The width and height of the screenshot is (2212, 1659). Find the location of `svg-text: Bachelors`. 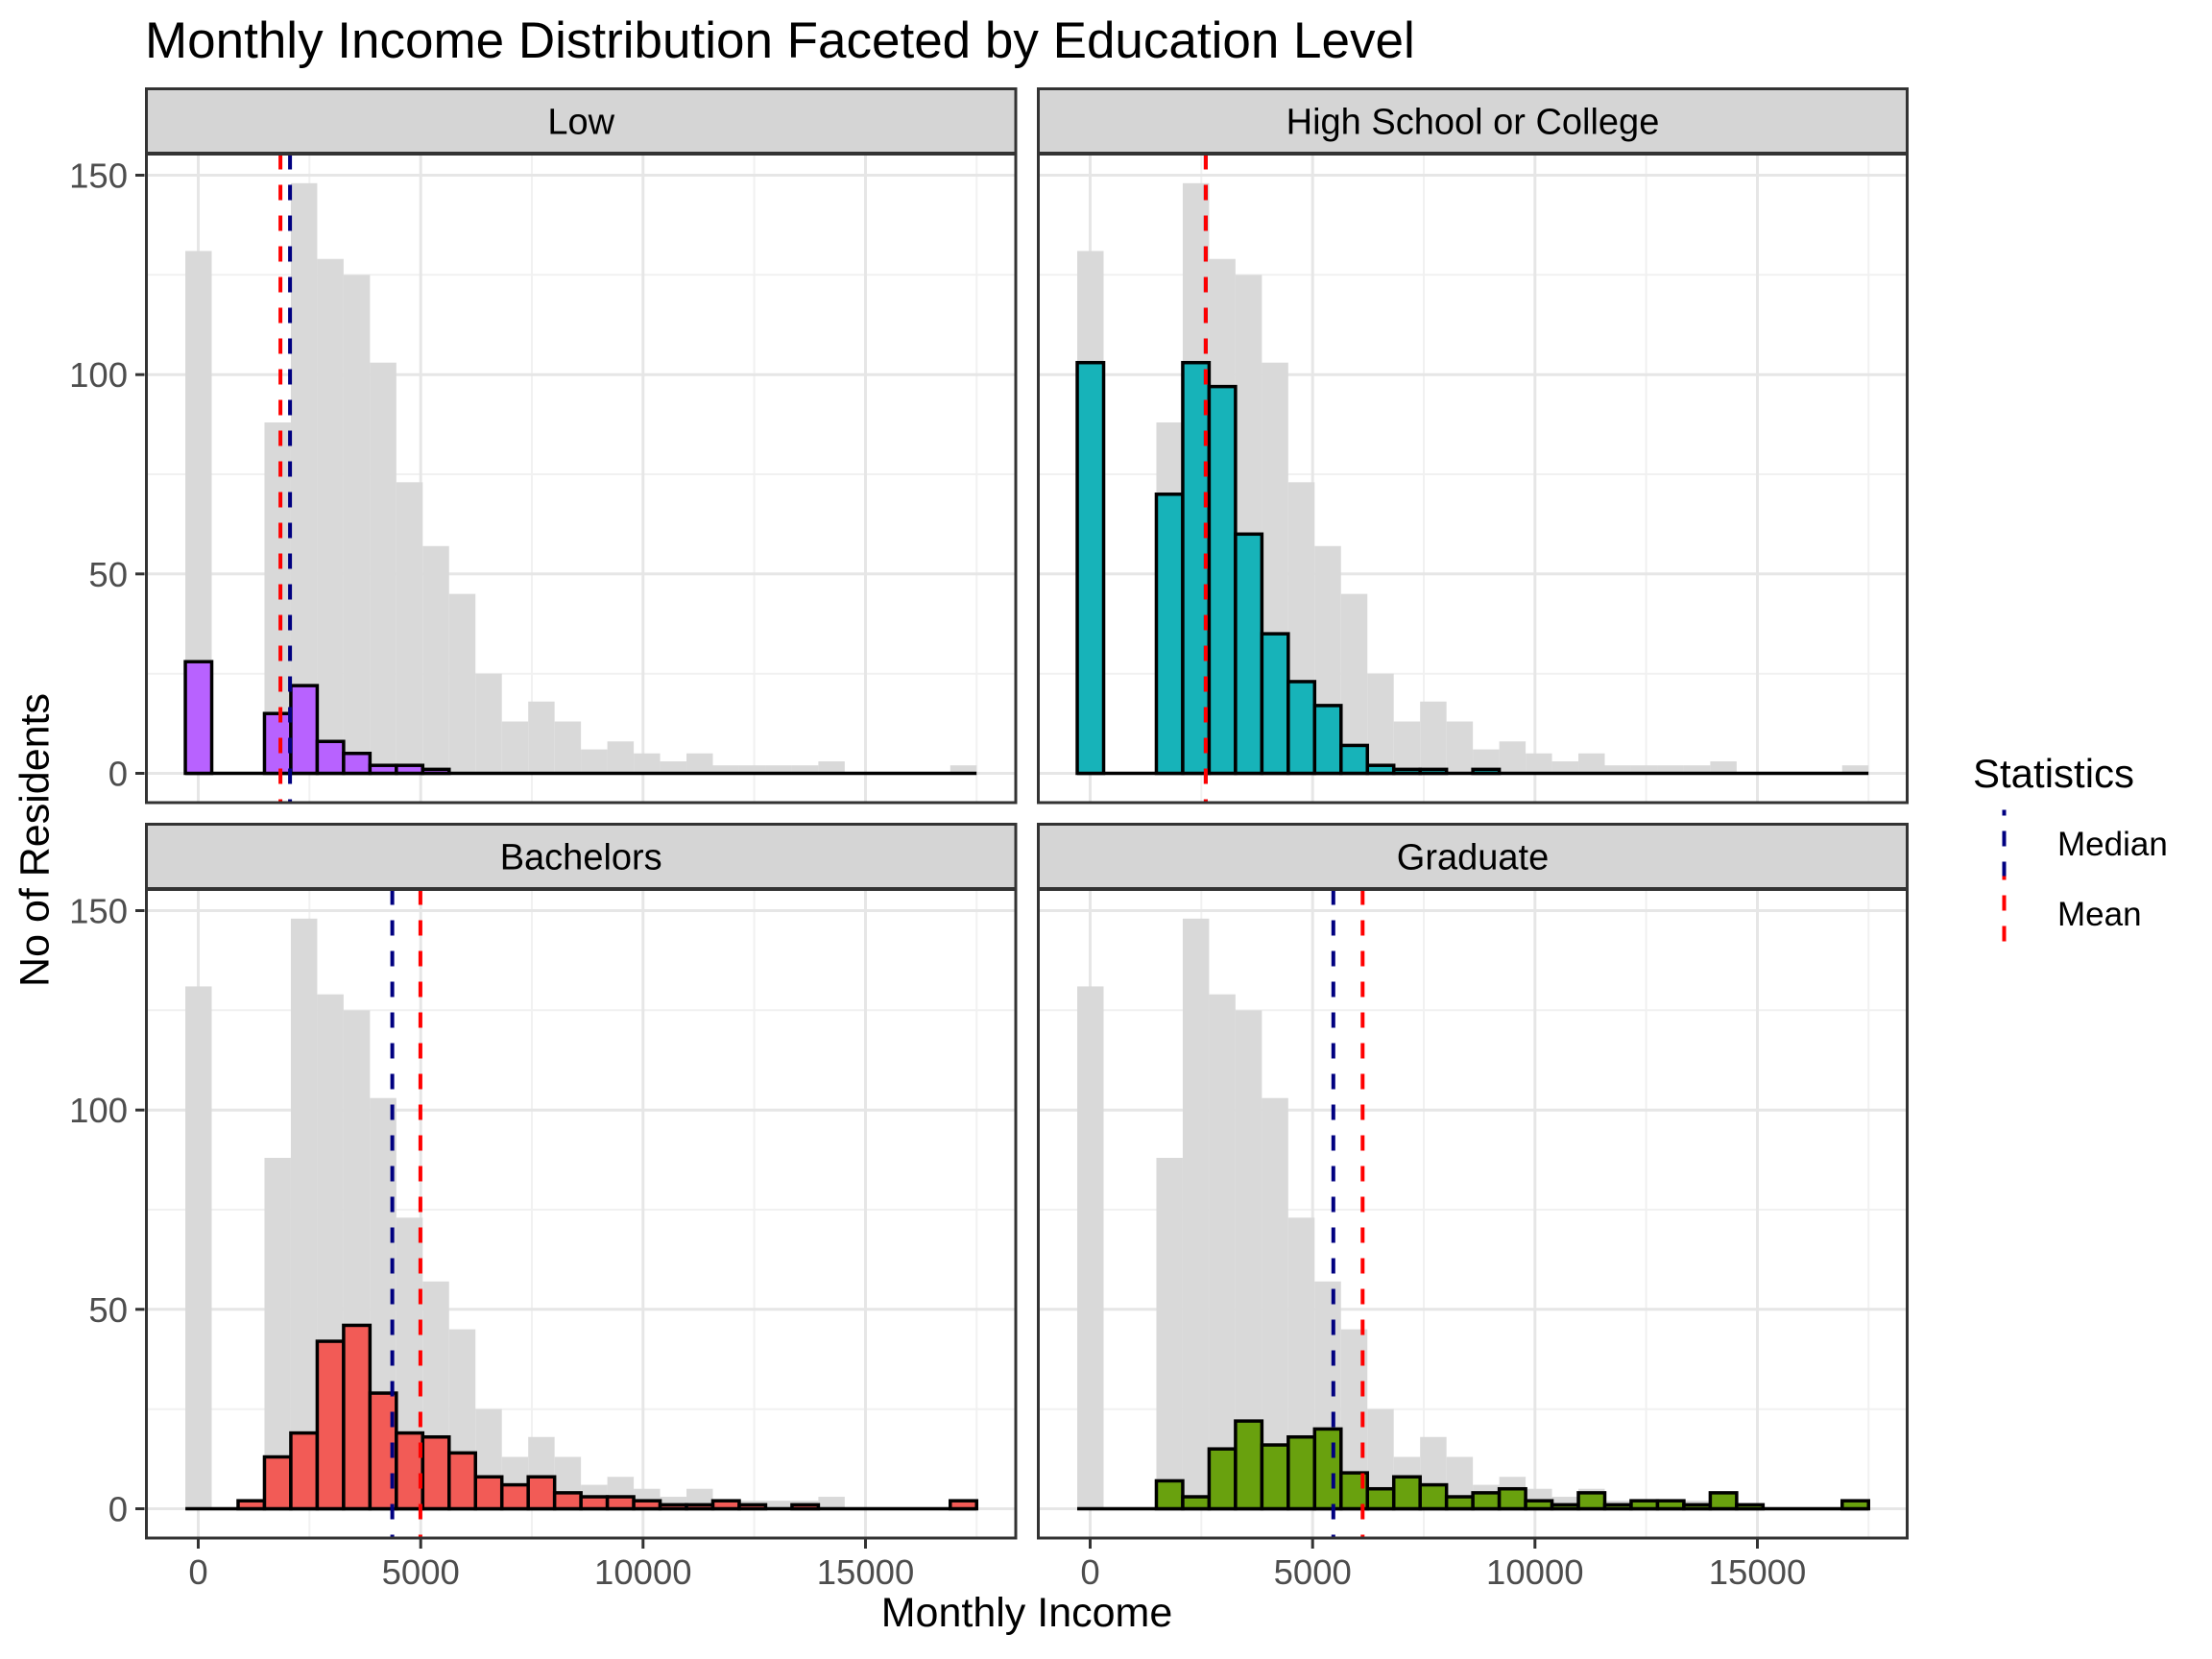

svg-text: Bachelors is located at coordinates (581, 858).